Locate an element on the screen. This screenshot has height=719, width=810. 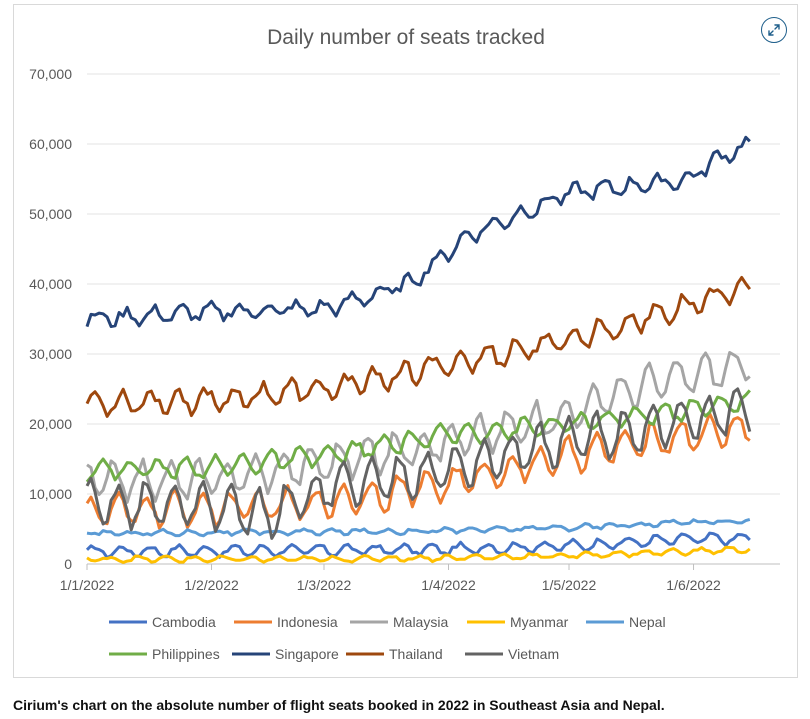
y-tick-label: 30,000 is located at coordinates (50, 354).